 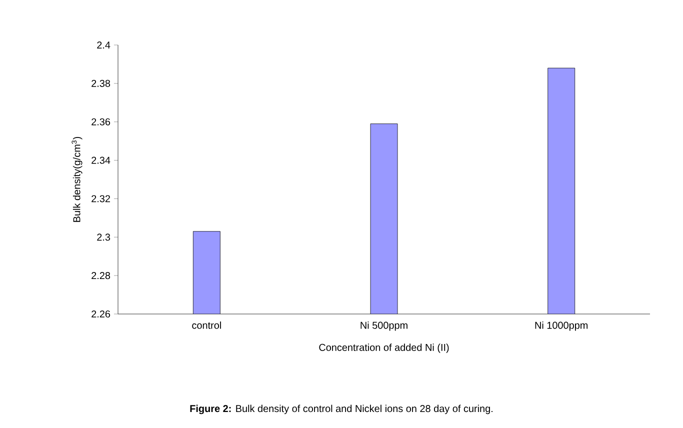 I want to click on y-tick-label: 2.3, so click(x=103, y=237).